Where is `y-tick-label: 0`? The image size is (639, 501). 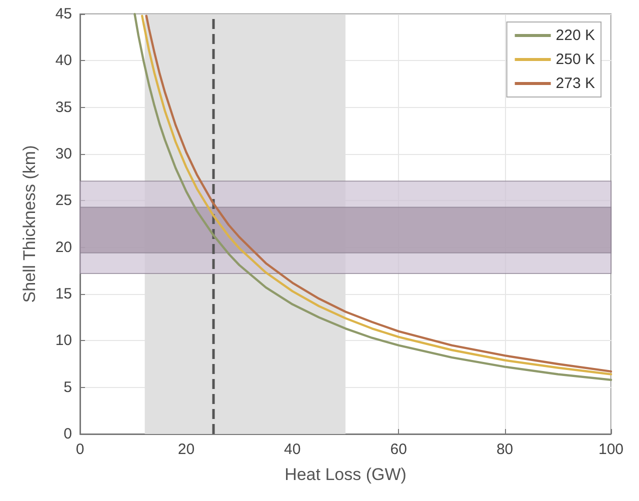 y-tick-label: 0 is located at coordinates (68, 434).